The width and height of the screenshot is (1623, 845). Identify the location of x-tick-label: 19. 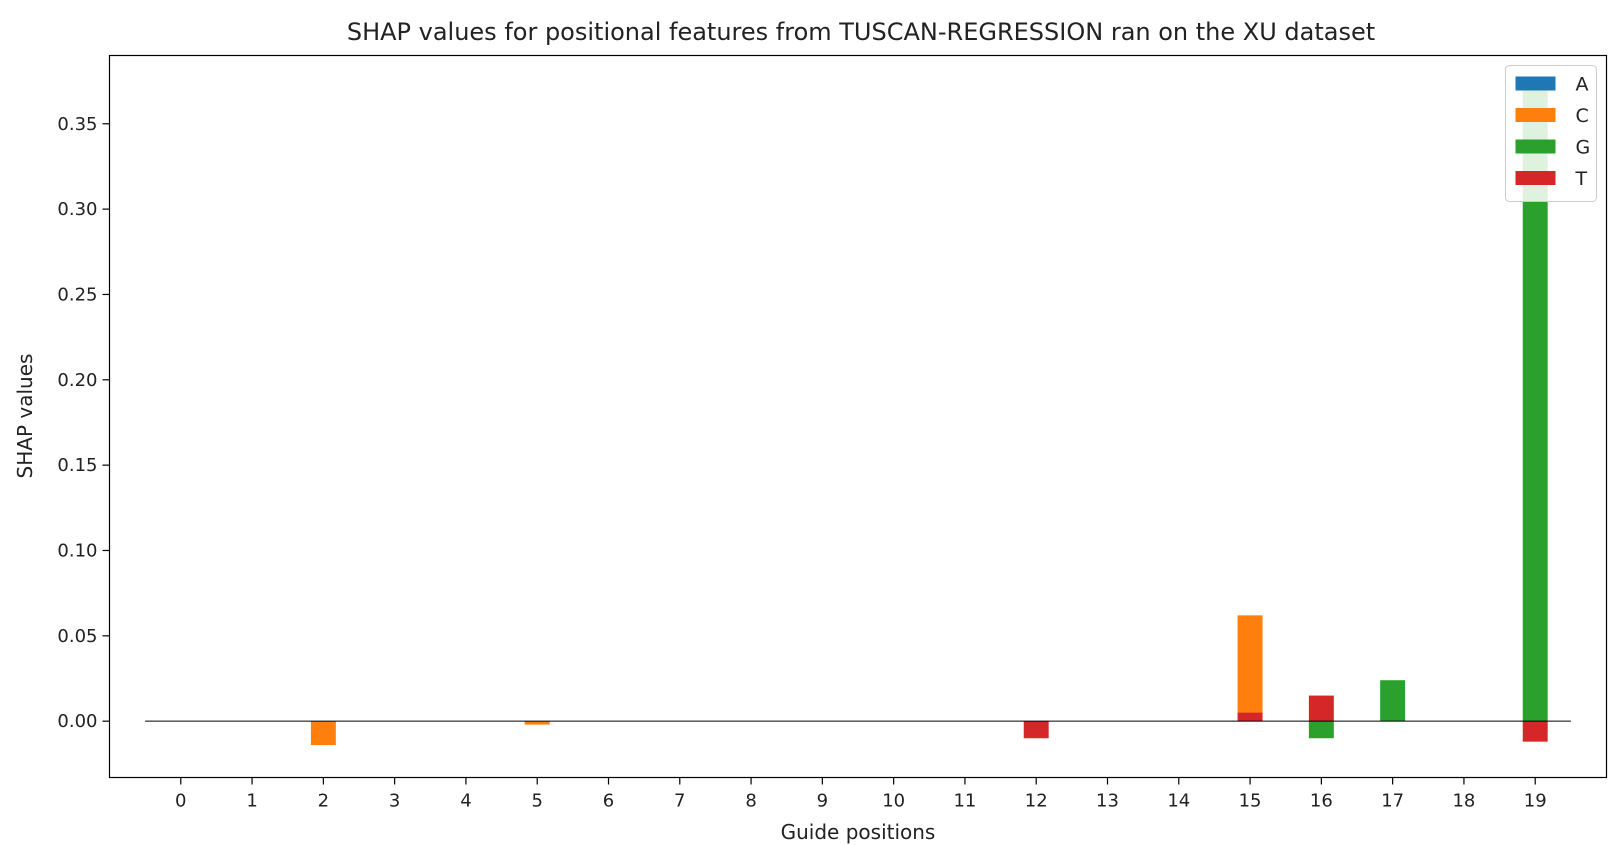
(1535, 801).